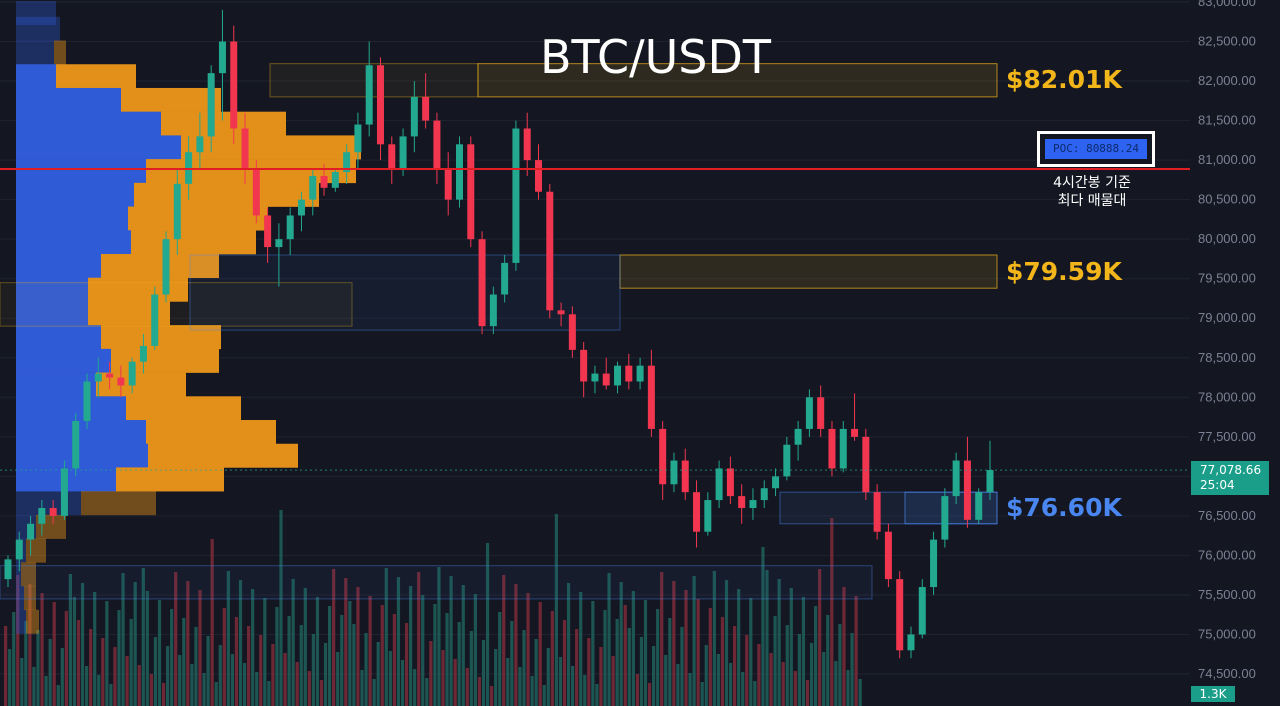 Image resolution: width=1280 pixels, height=706 pixels. I want to click on last-price-tag: 77,078.66 25:04, so click(1230, 478).